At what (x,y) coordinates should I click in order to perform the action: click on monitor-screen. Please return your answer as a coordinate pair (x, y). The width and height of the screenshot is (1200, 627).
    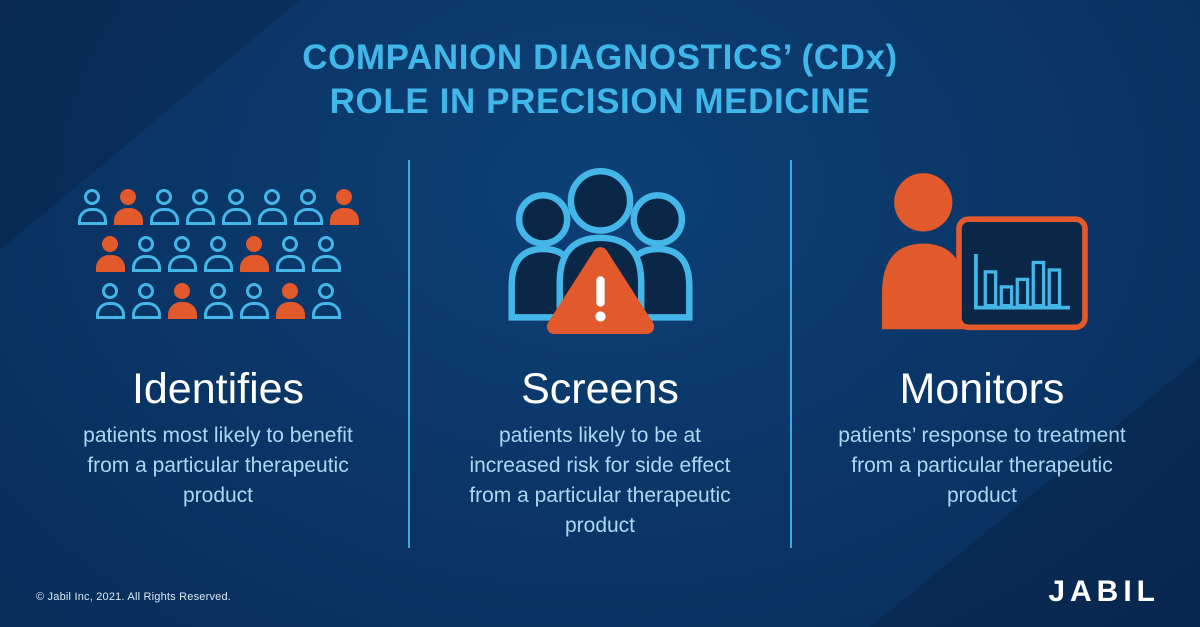
    Looking at the image, I should click on (1021, 273).